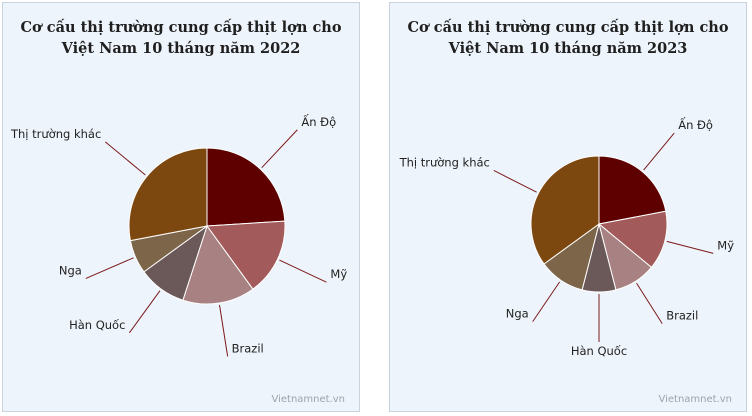 The width and height of the screenshot is (752, 416). What do you see at coordinates (568, 48) in the screenshot?
I see `chart-title-line-2: Việt Nam 10 tháng năm 2023` at bounding box center [568, 48].